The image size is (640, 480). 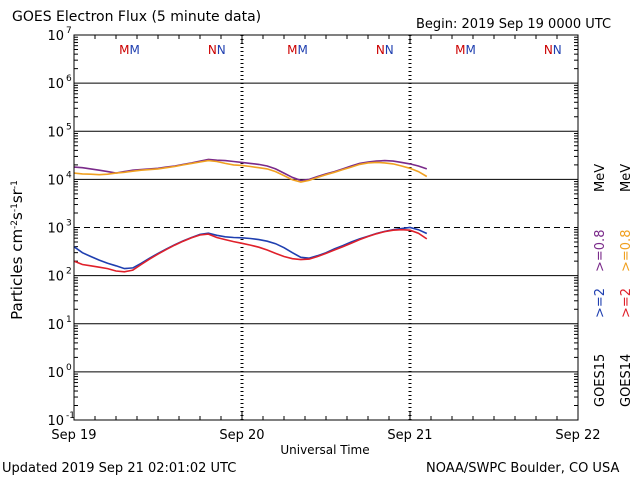 I want to click on y-tick-exponent-1e0: 0, so click(x=69, y=368).